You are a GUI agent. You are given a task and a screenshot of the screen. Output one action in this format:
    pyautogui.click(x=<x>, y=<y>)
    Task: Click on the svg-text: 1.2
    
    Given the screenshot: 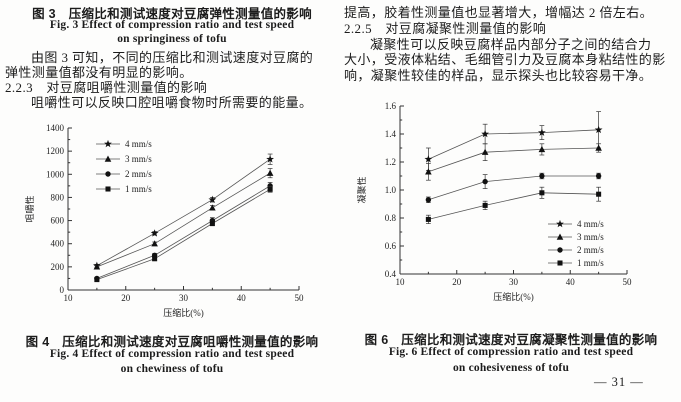 What is the action you would take?
    pyautogui.click(x=390, y=162)
    